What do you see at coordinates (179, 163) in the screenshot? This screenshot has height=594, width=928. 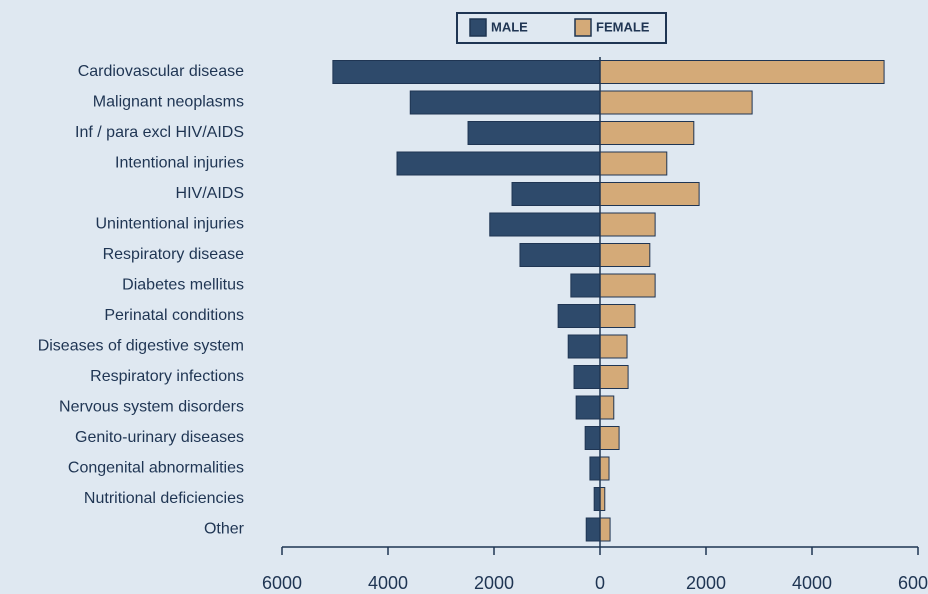 I see `category-label: Intentional injuries` at bounding box center [179, 163].